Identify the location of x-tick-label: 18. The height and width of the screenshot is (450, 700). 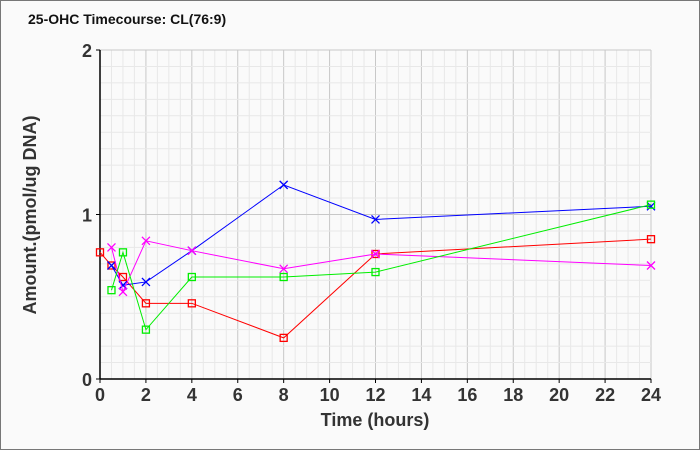
(513, 395).